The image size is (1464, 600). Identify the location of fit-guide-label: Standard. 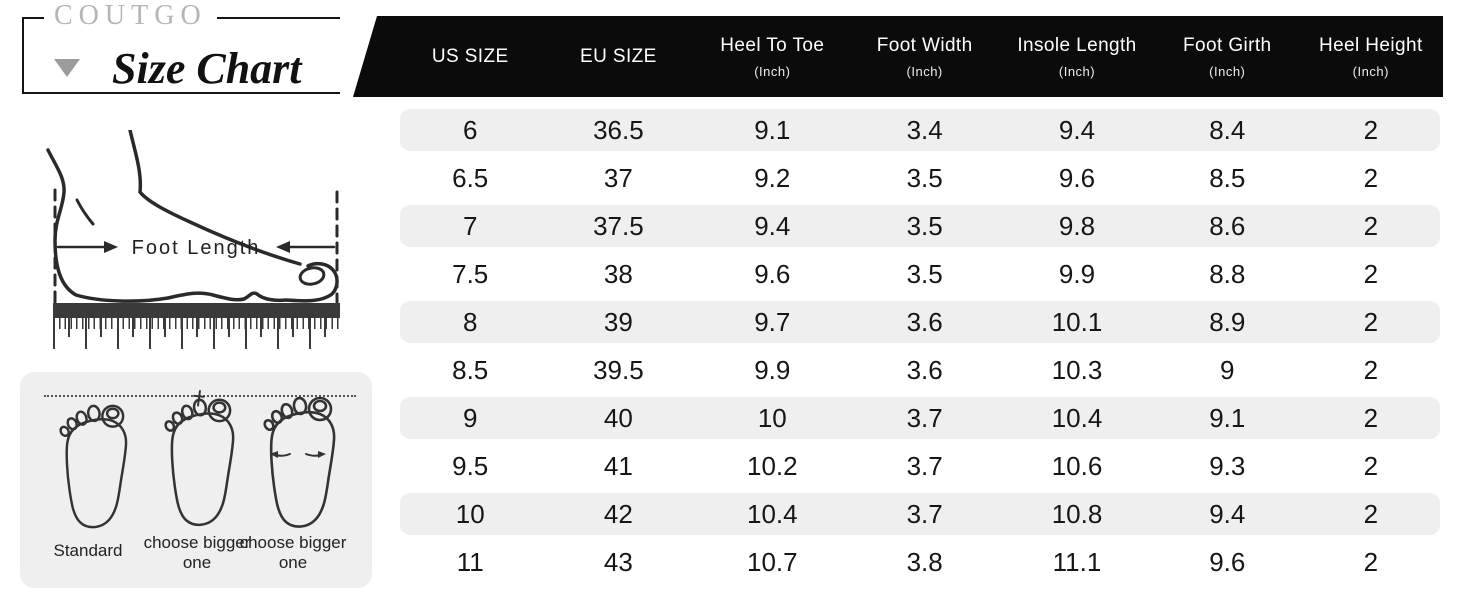
(88, 550).